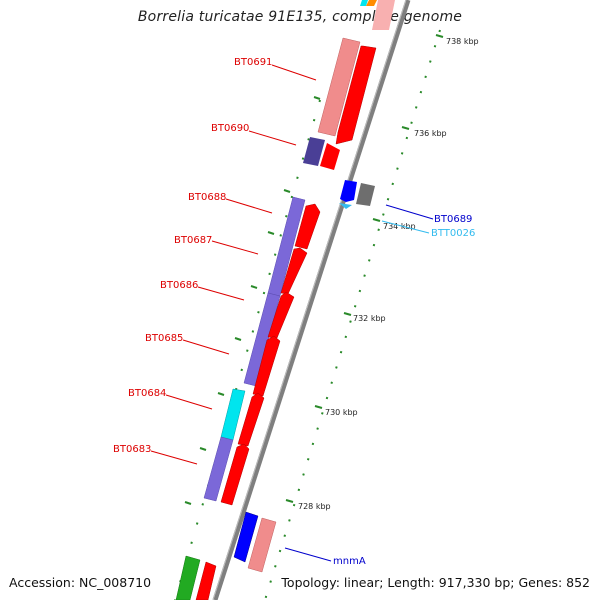 The image size is (600, 600). Describe the element at coordinates (314, 151) in the screenshot. I see `gene-bt0690-dark` at that location.